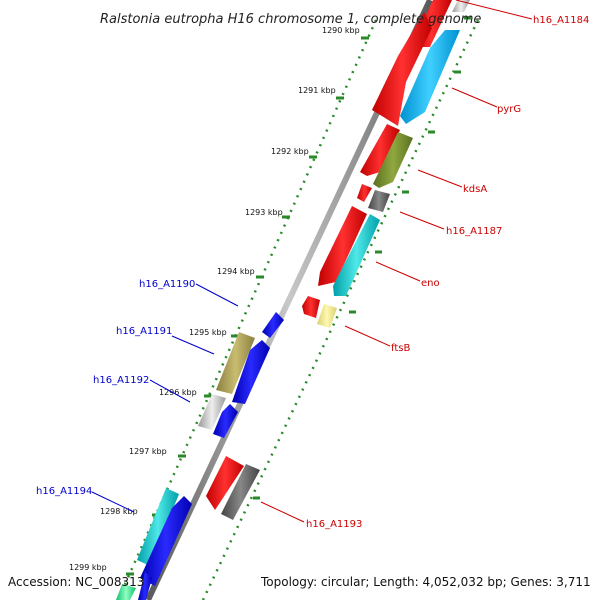 This screenshot has height=600, width=600. I want to click on label-h16_A1191: h16_A1191, so click(144, 331).